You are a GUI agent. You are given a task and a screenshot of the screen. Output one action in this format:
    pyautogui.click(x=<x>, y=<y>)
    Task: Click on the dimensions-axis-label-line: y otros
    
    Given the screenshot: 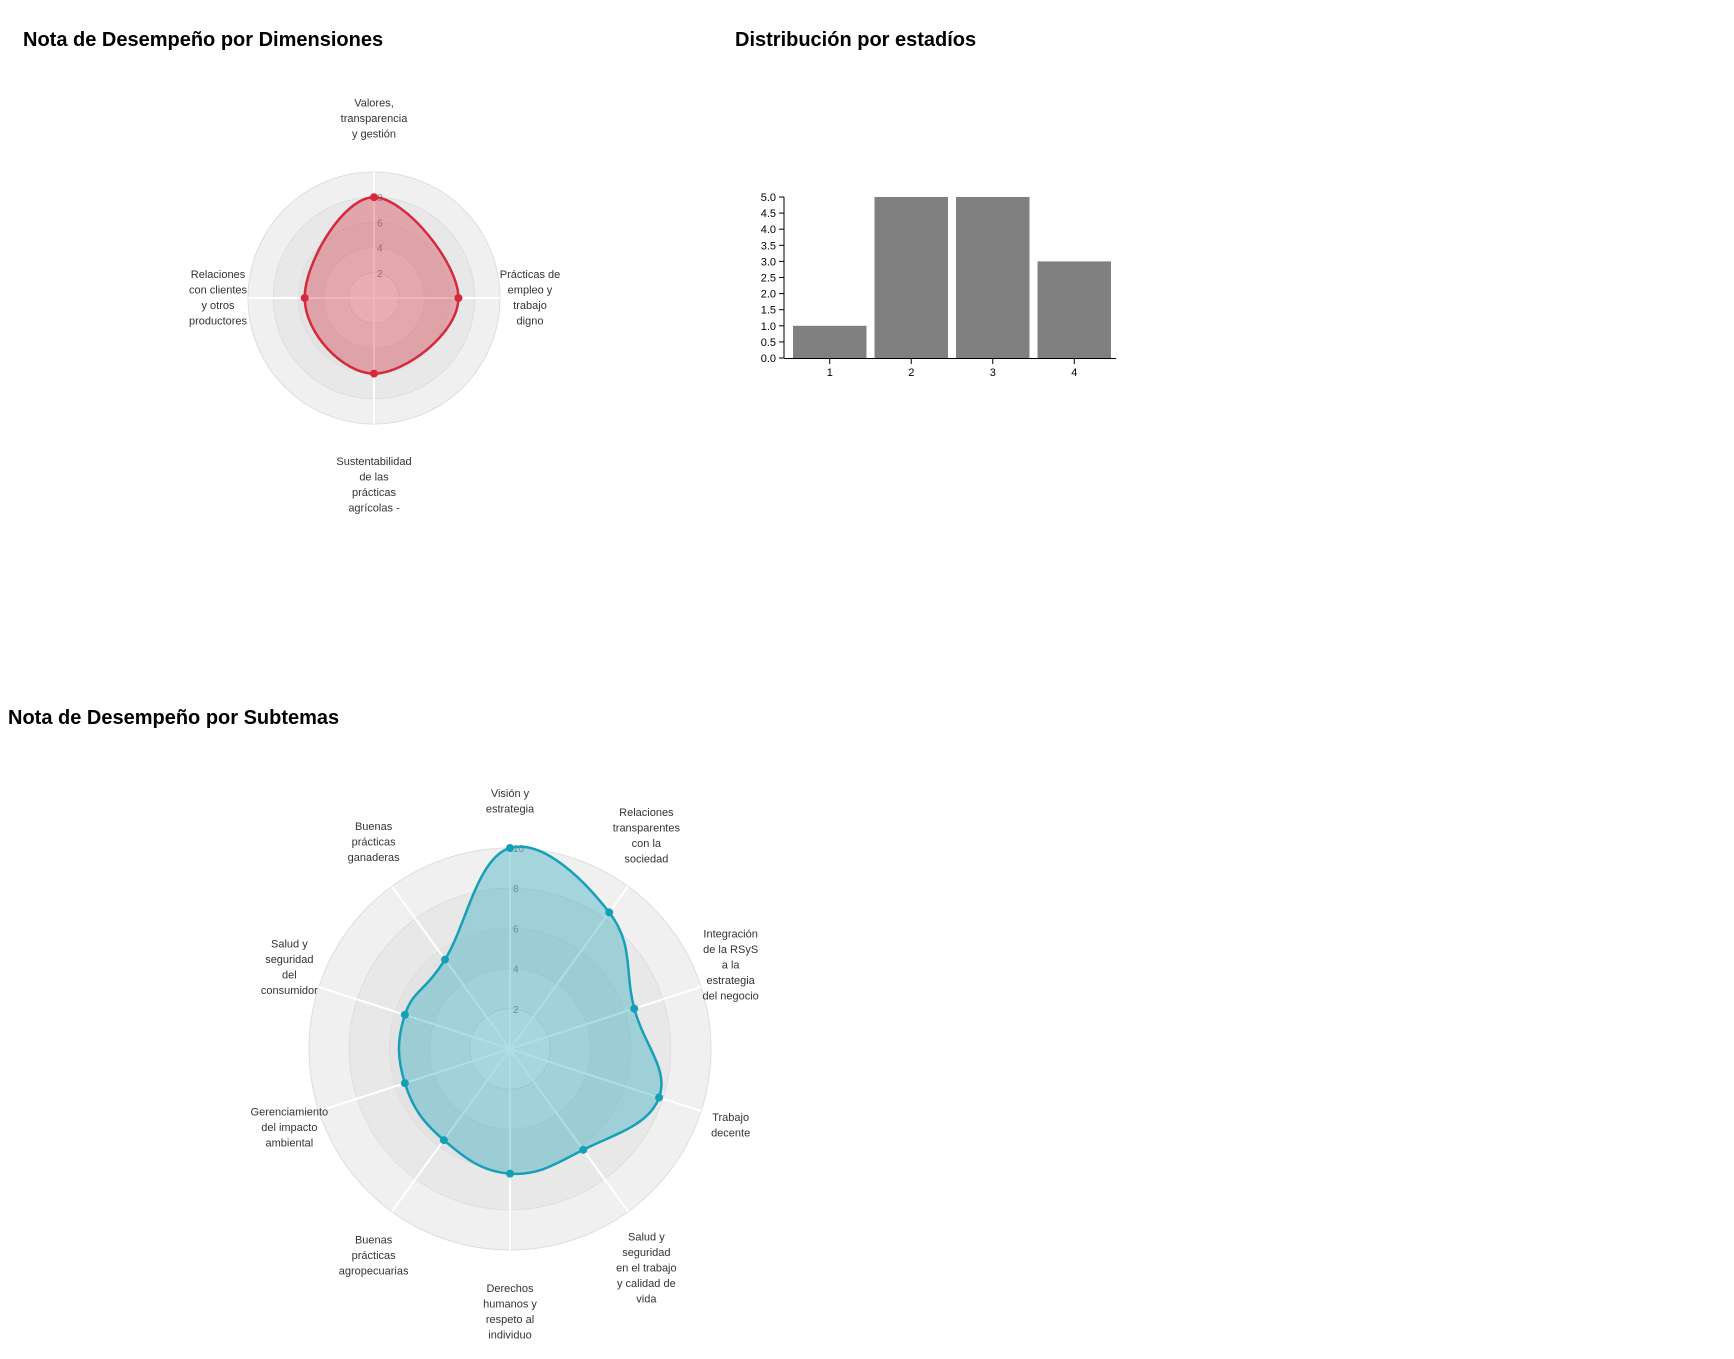 What is the action you would take?
    pyautogui.click(x=218, y=306)
    